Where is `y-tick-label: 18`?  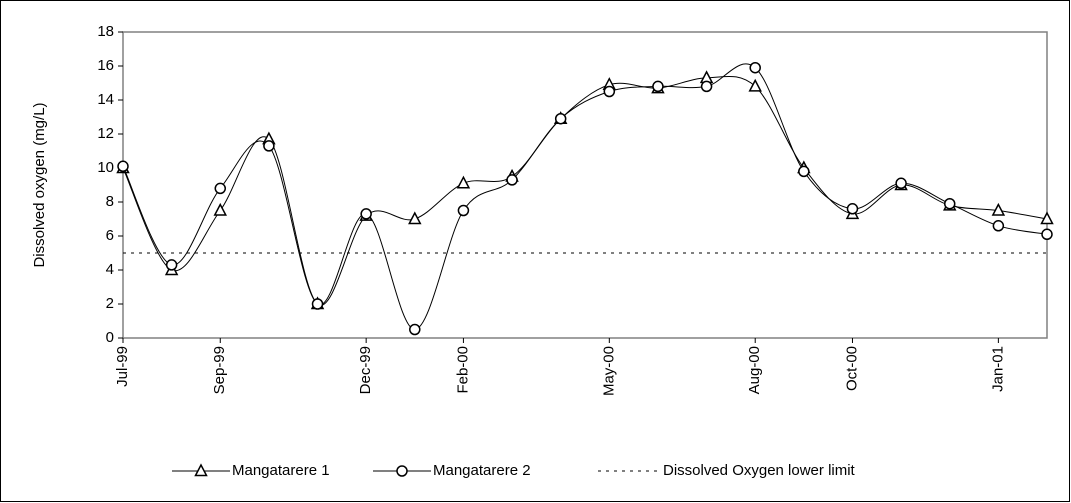
y-tick-label: 18 is located at coordinates (105, 31).